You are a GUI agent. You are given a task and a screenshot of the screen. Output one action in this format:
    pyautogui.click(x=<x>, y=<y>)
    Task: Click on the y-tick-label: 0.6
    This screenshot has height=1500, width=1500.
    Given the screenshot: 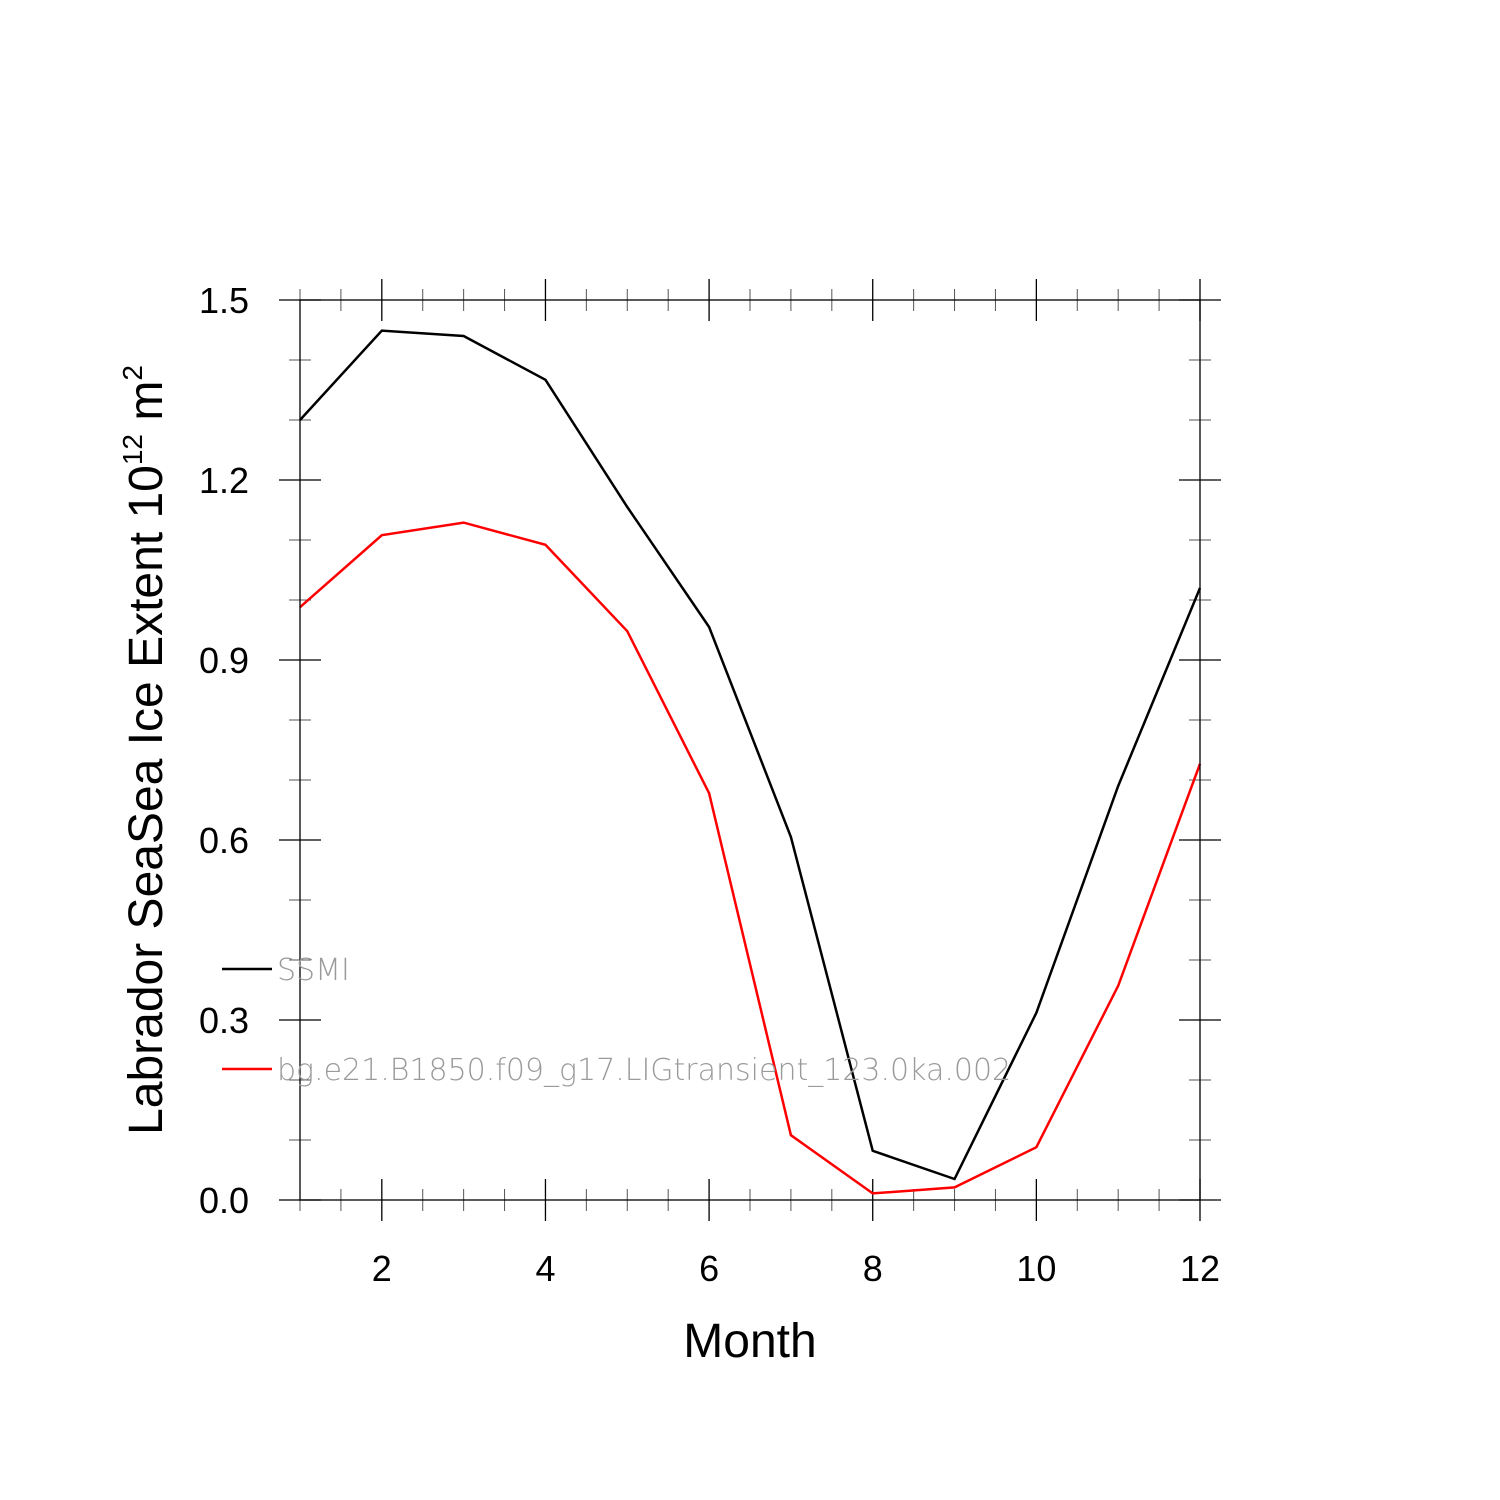 What is the action you would take?
    pyautogui.click(x=224, y=840)
    